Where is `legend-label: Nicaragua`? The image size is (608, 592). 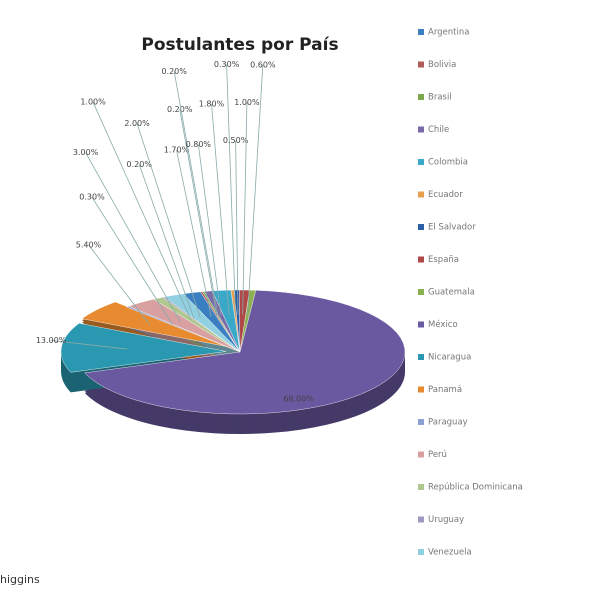 legend-label: Nicaragua is located at coordinates (449, 358).